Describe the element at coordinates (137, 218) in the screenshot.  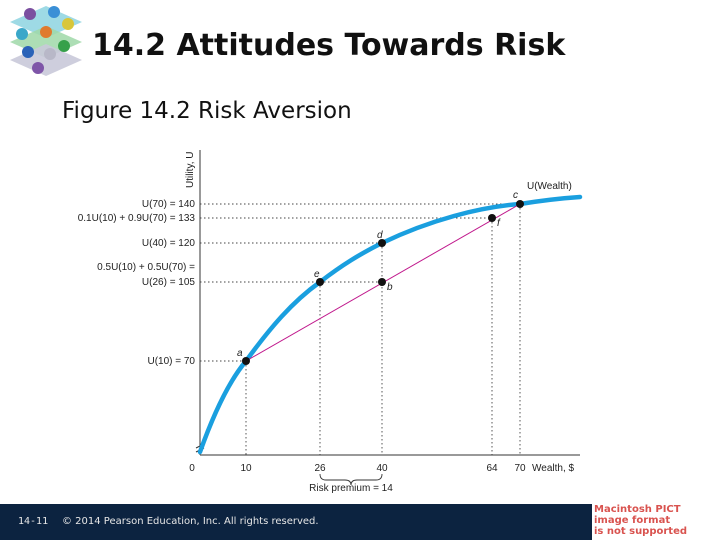
I see `y-label-u133: 0.1U(10) + 0.9U(70) = 133` at that location.